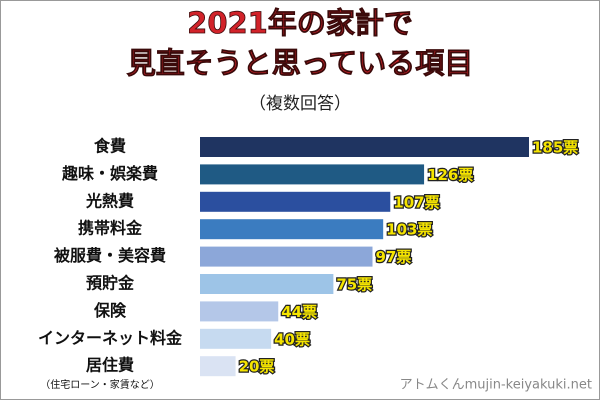  I want to click on chart-title: 見直そうと思っている項目, so click(300, 63).